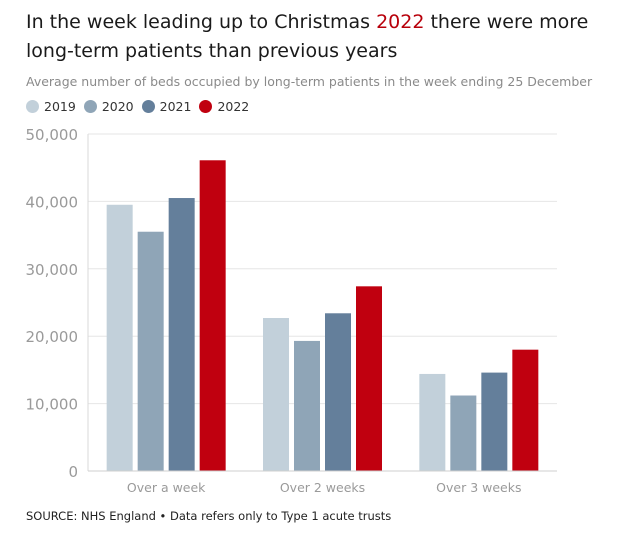 This screenshot has width=623, height=536. What do you see at coordinates (52, 270) in the screenshot?
I see `y-tick-label: 30,000` at bounding box center [52, 270].